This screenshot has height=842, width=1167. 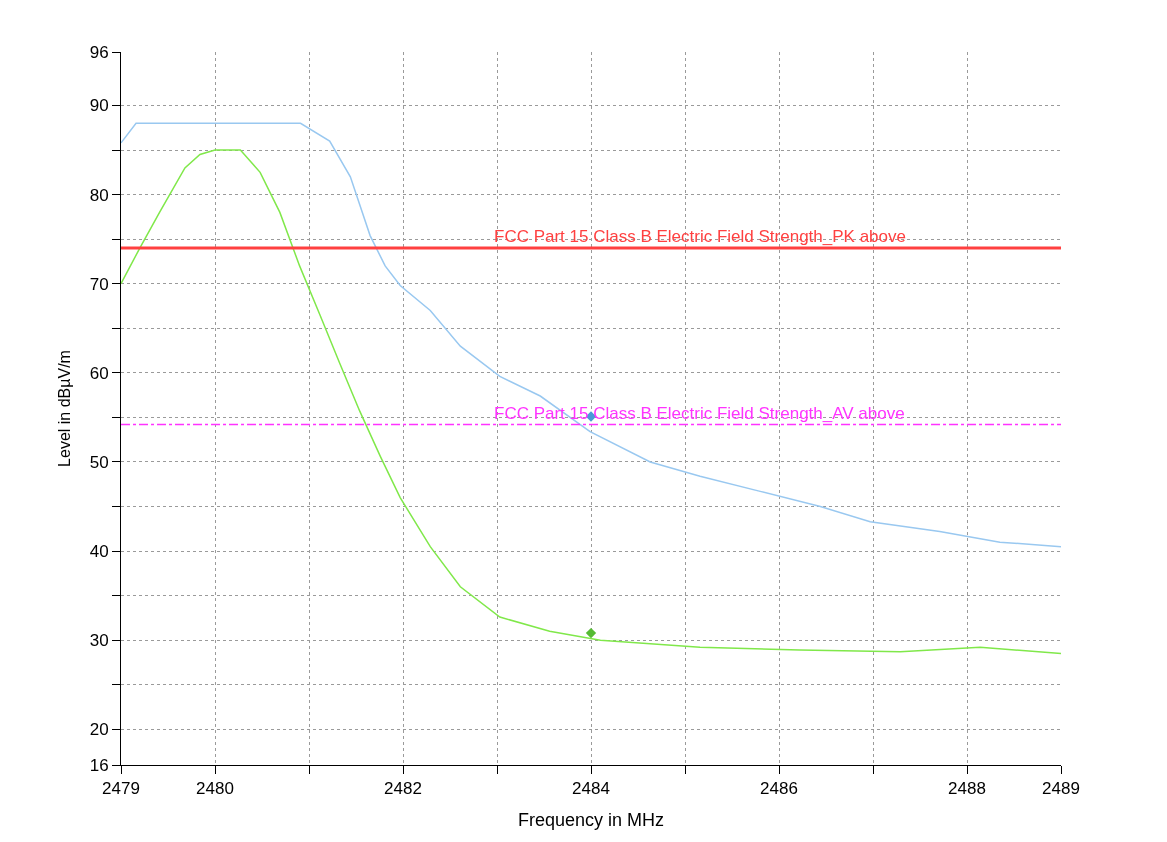 I want to click on y-tick-label: 20, so click(x=99, y=730).